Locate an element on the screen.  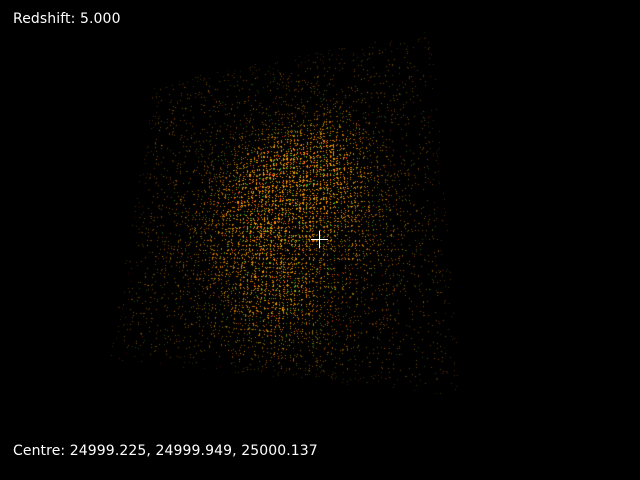
crosshair-vertical is located at coordinates (319, 239).